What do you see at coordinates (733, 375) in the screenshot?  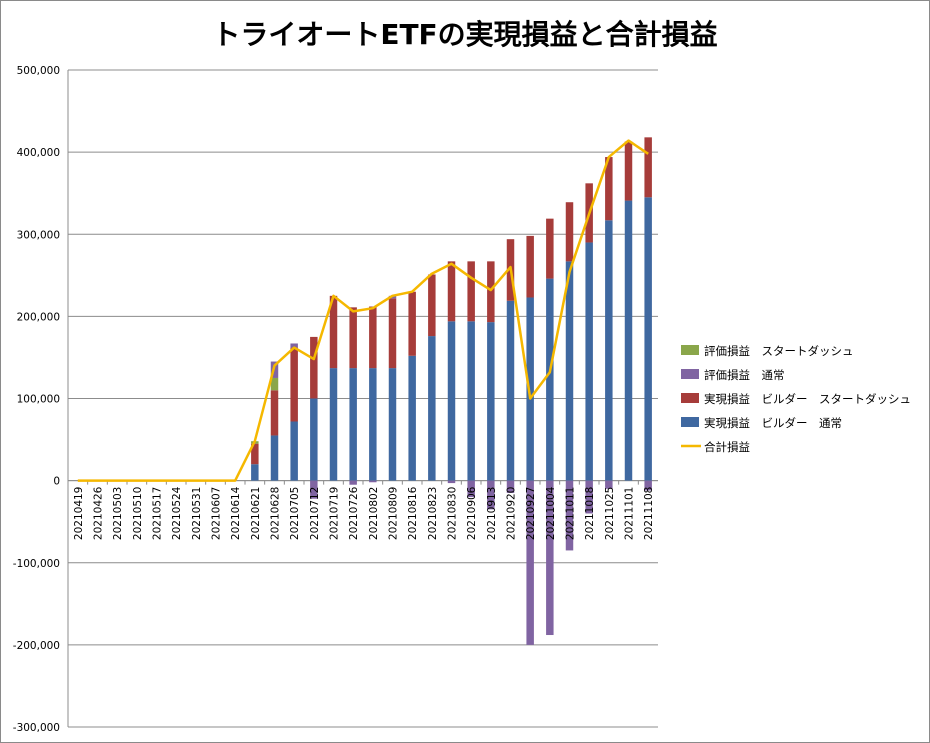 I see `legend-item: 評価損益 通常` at bounding box center [733, 375].